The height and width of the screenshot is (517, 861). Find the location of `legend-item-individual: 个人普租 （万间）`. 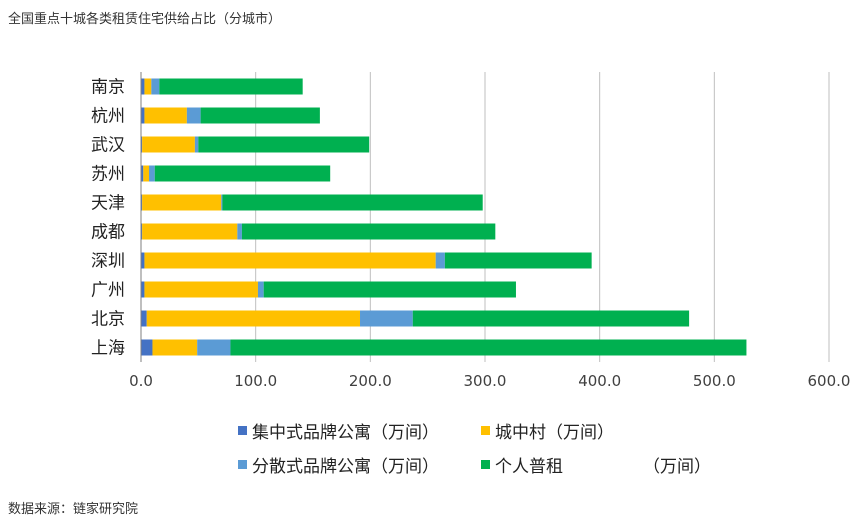

legend-item-individual: 个人普租 （万间） is located at coordinates (596, 464).